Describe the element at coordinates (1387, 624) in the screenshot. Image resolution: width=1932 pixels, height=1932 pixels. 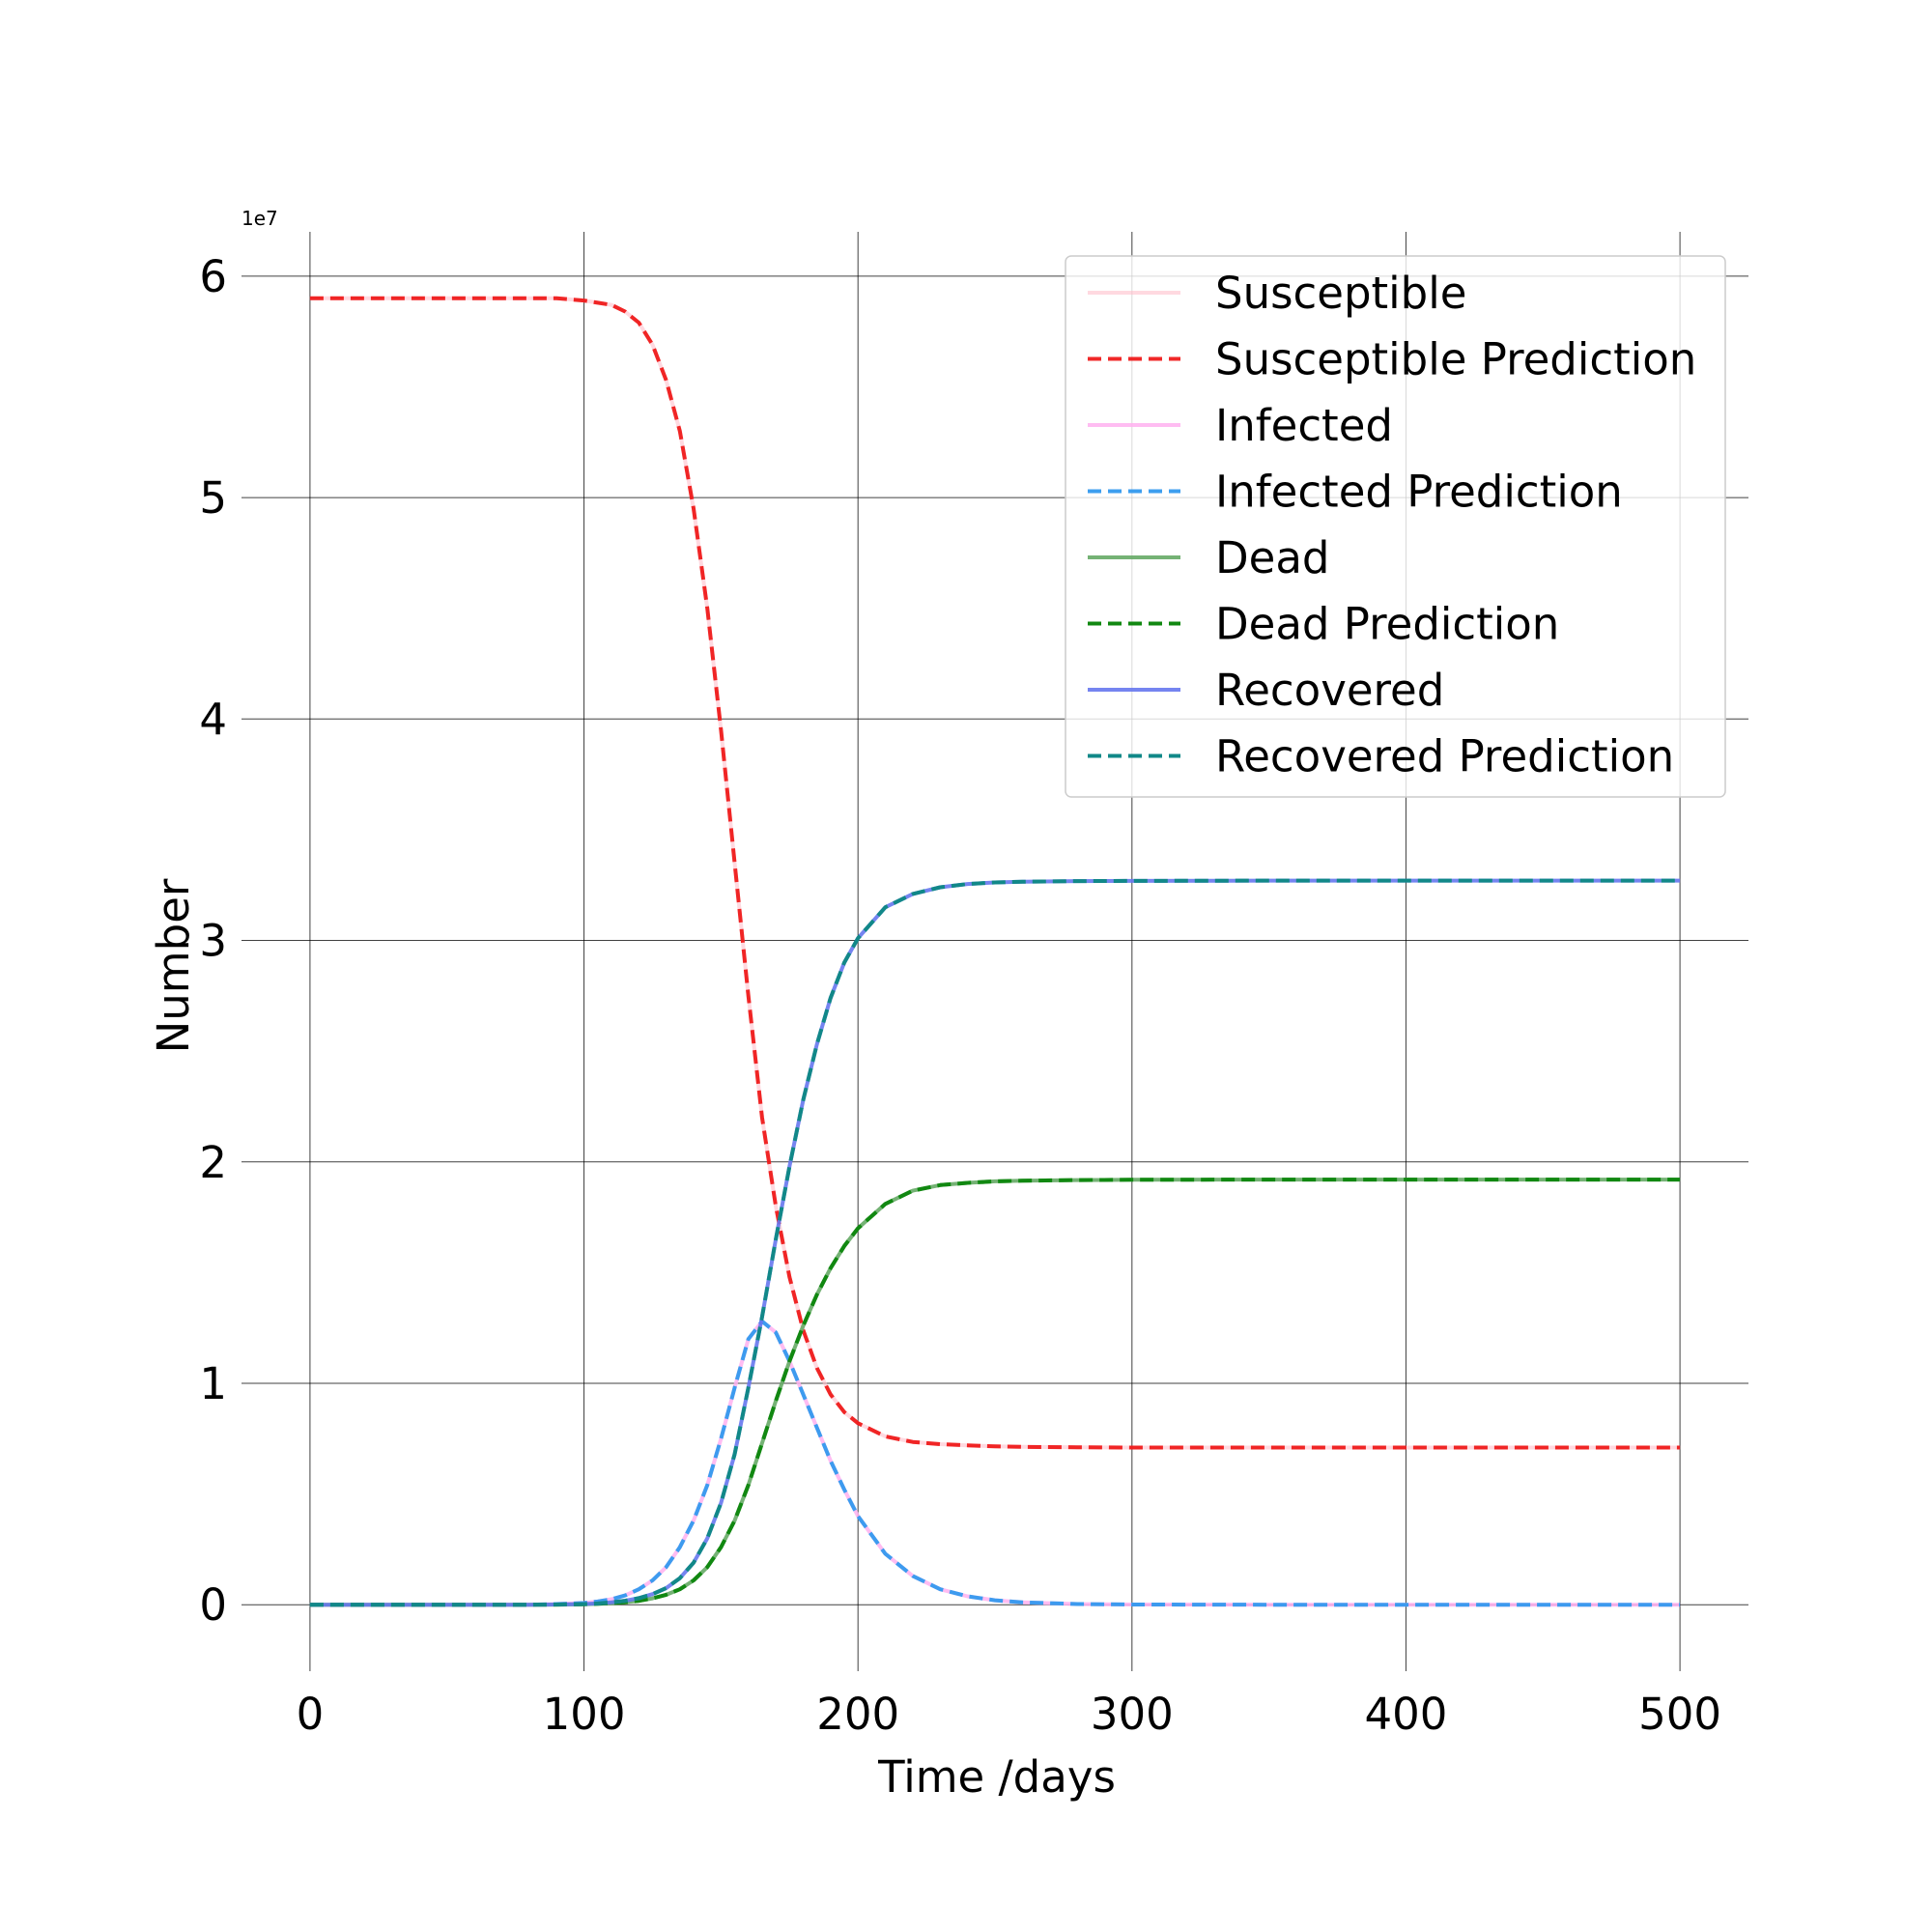
I see `legend-label-dead-prediction: Dead Prediction` at that location.